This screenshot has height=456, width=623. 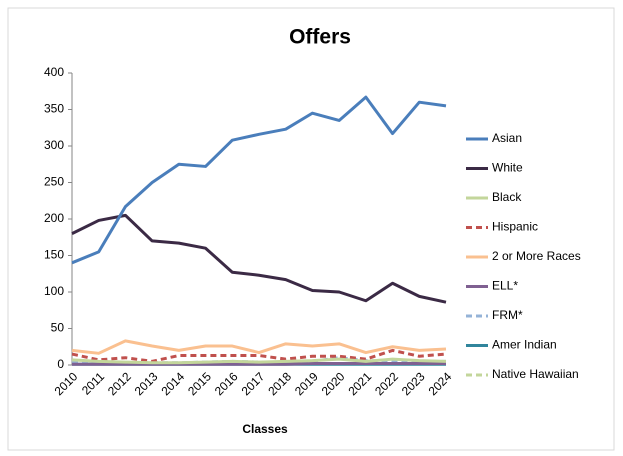 What do you see at coordinates (265, 429) in the screenshot?
I see `x-axis-title: Classes` at bounding box center [265, 429].